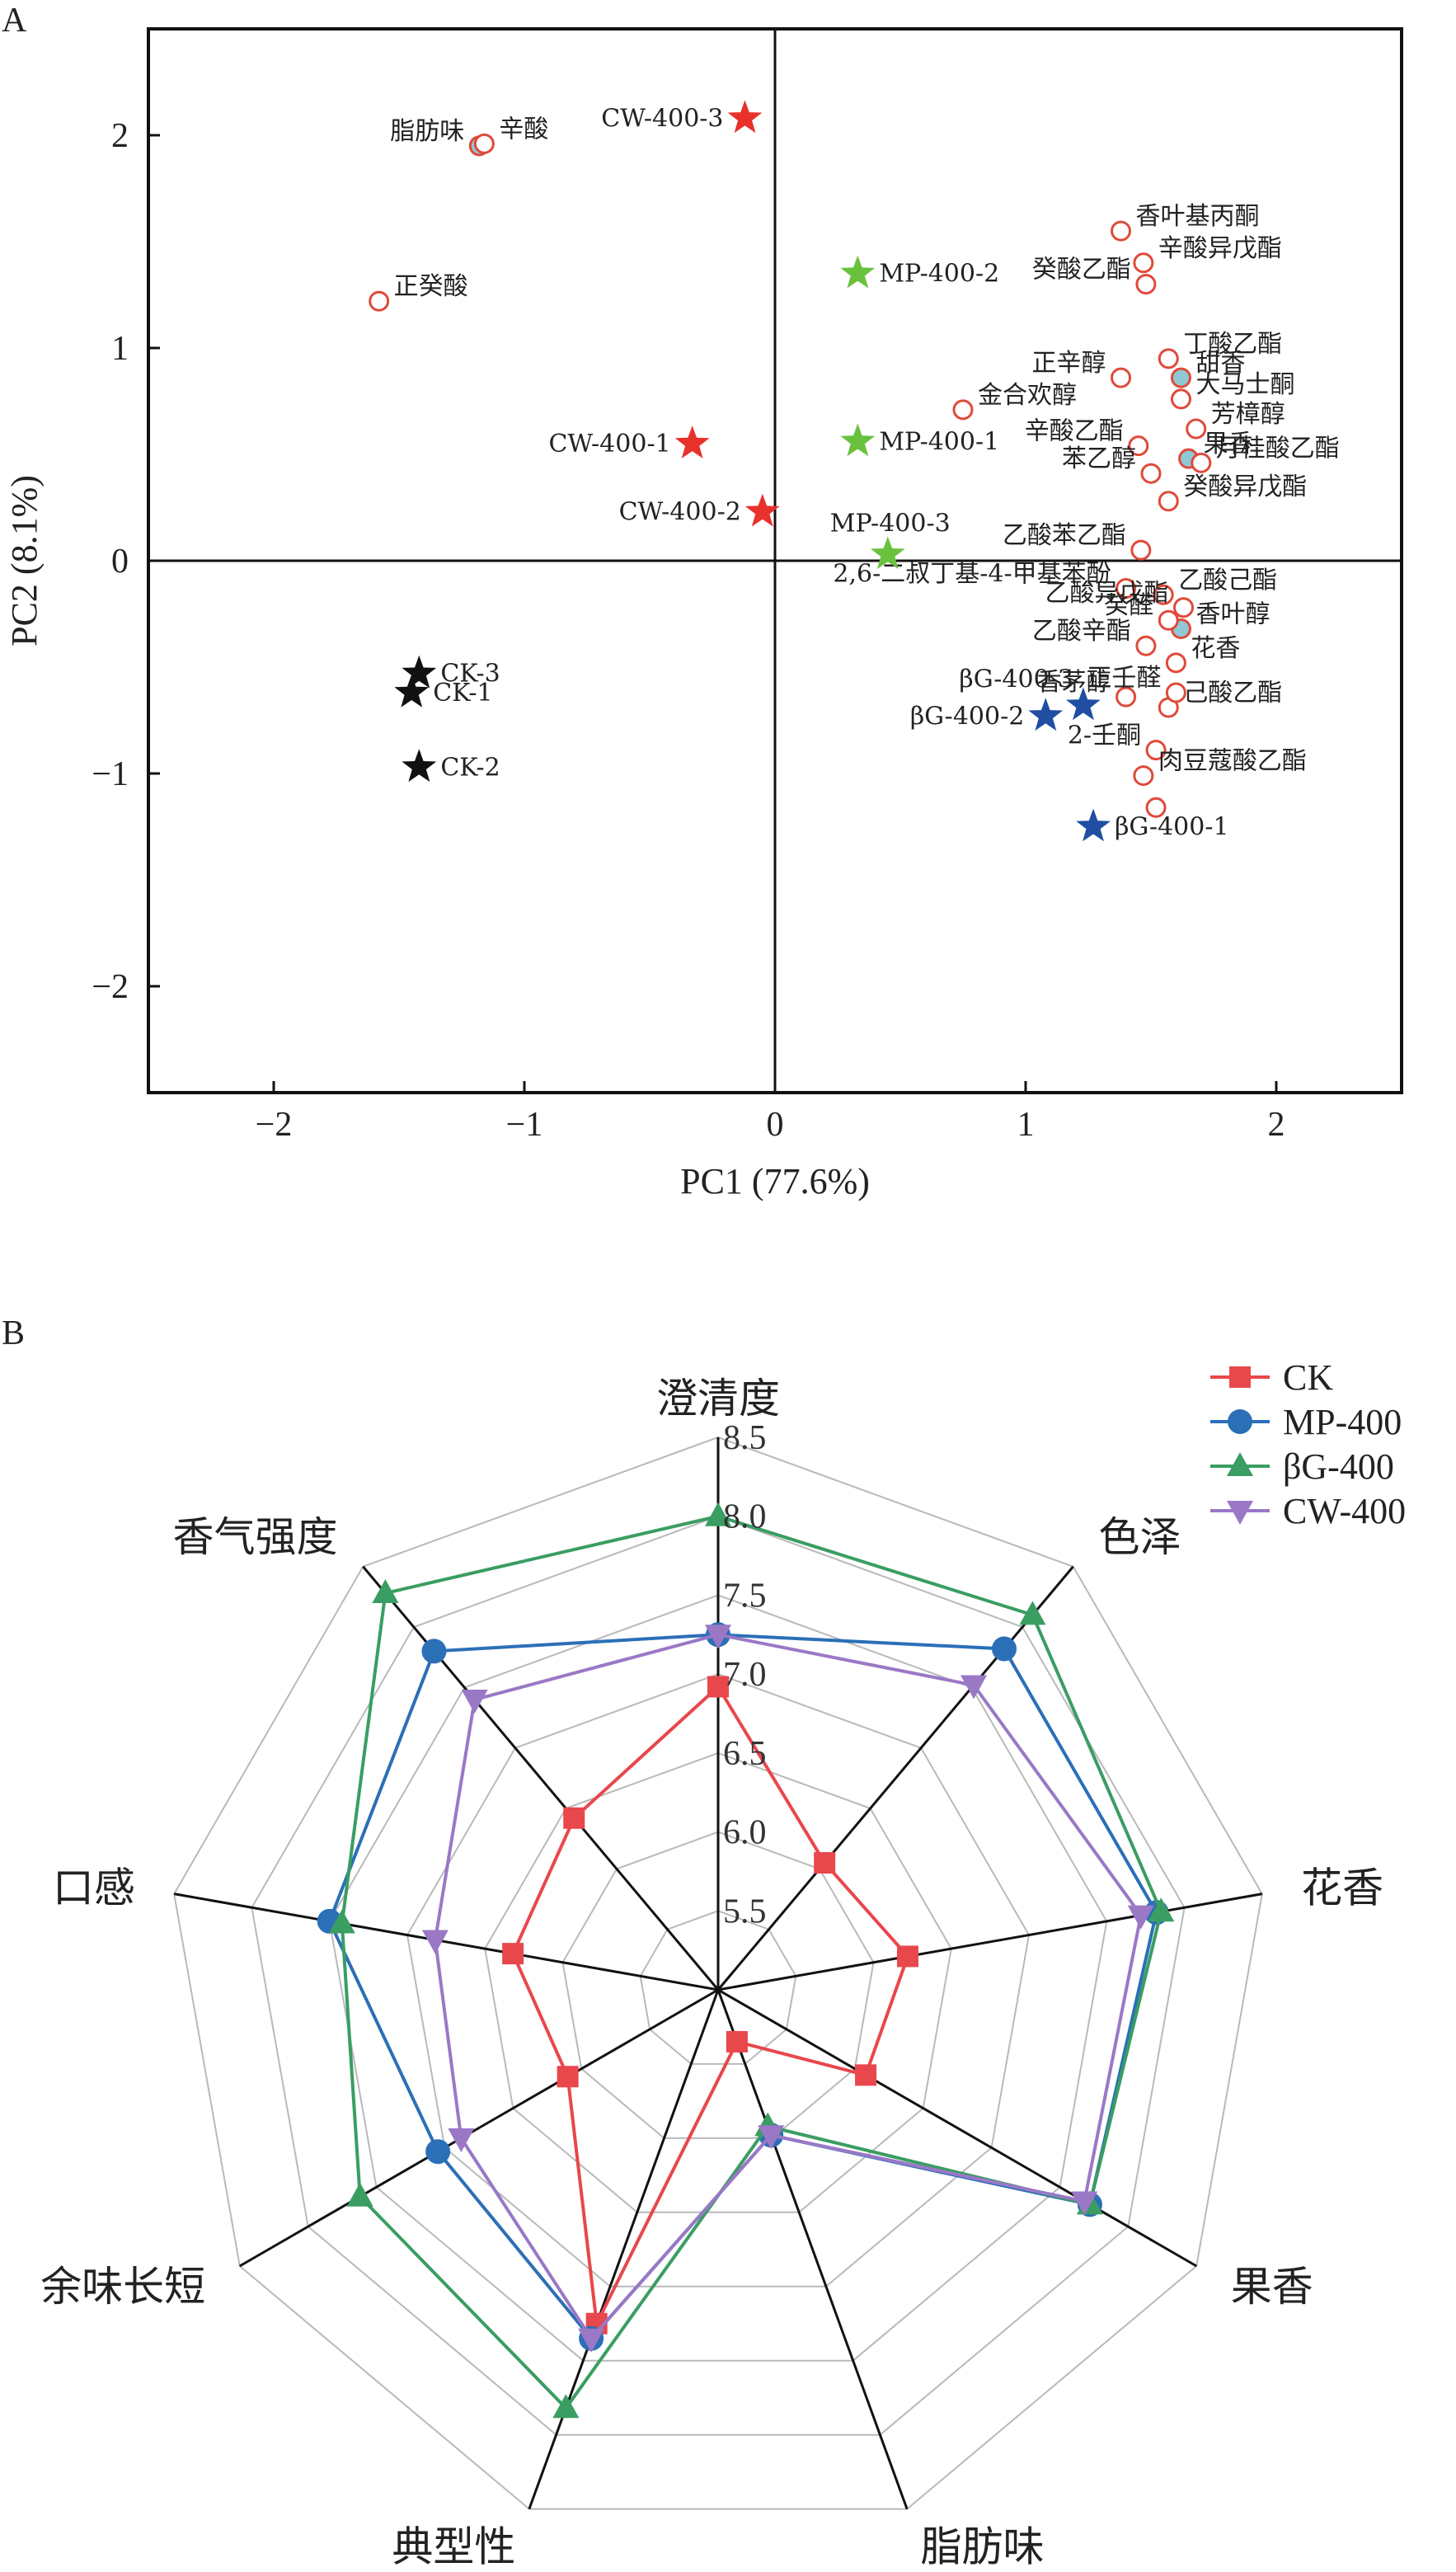 Image resolution: width=1456 pixels, height=2572 pixels. What do you see at coordinates (745, 1517) in the screenshot?
I see `radar-tick-label: 8.0` at bounding box center [745, 1517].